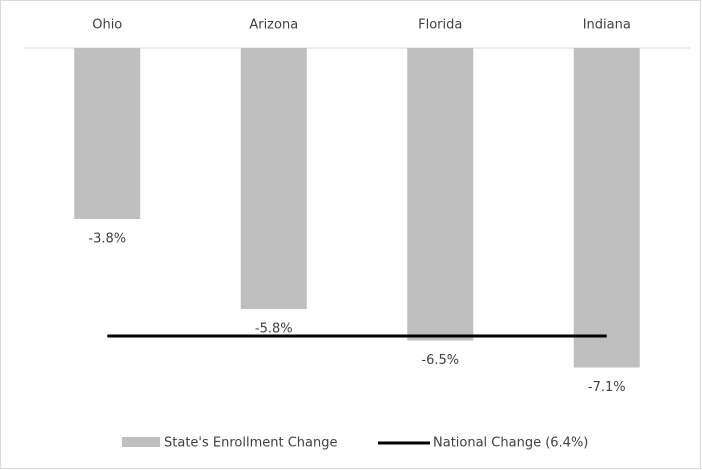 The image size is (702, 470). Describe the element at coordinates (510, 443) in the screenshot. I see `legend-label: National Change (6.4%)` at that location.